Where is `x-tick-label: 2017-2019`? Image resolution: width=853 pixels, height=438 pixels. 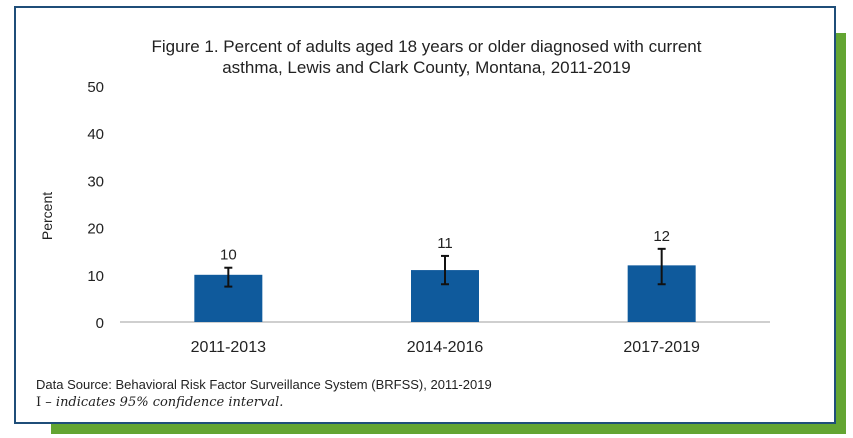 x-tick-label: 2017-2019 is located at coordinates (661, 347).